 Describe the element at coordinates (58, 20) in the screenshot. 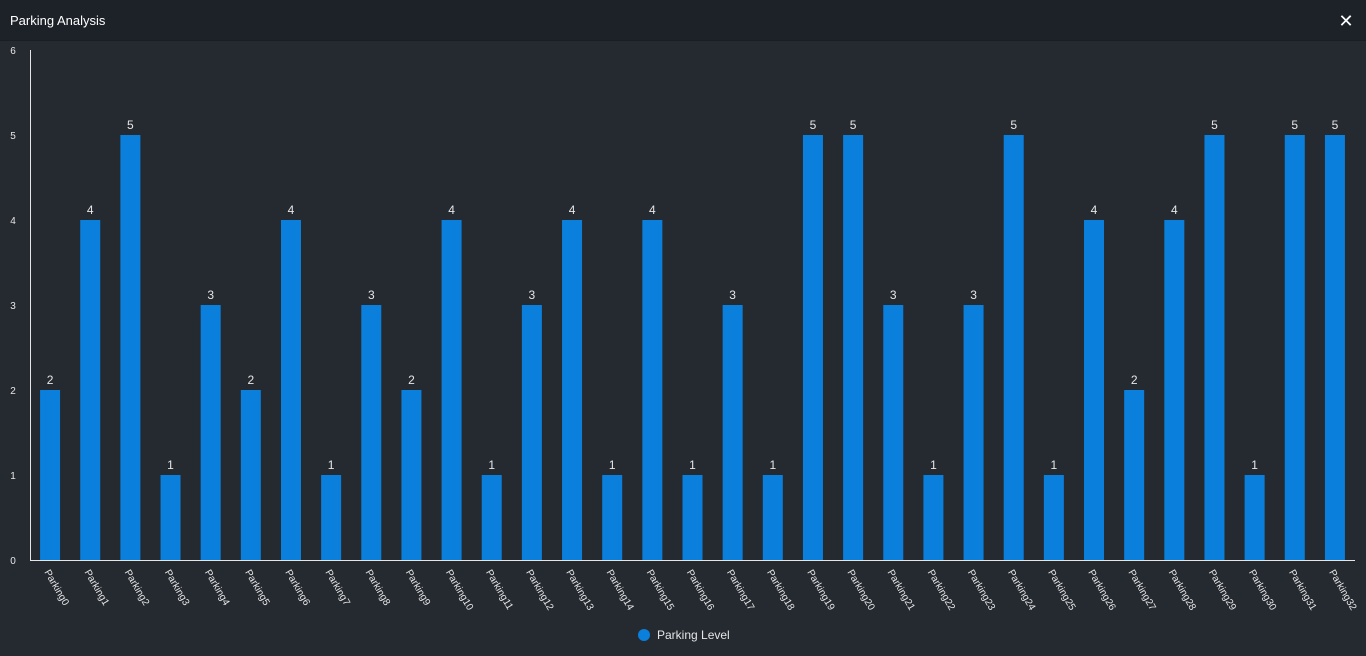

I see `window-title: Parking Analysis` at that location.